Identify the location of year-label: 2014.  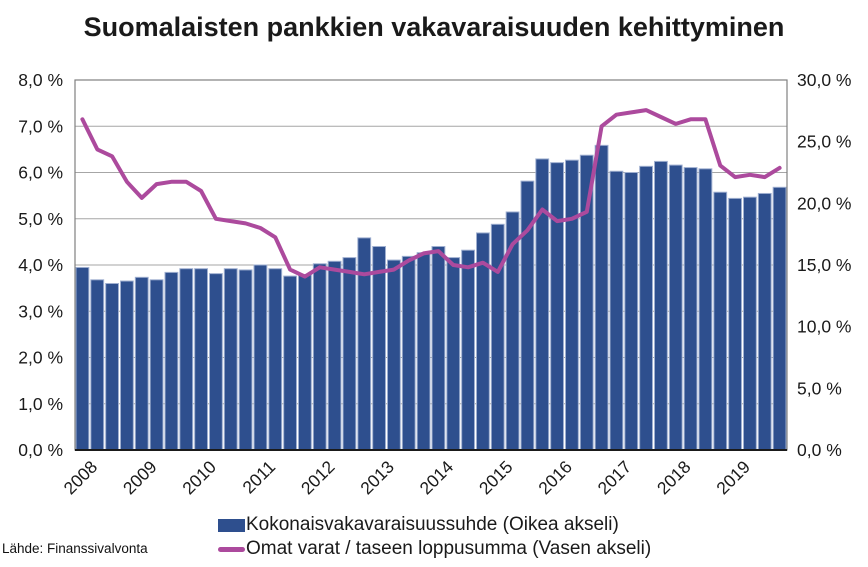
(437, 478).